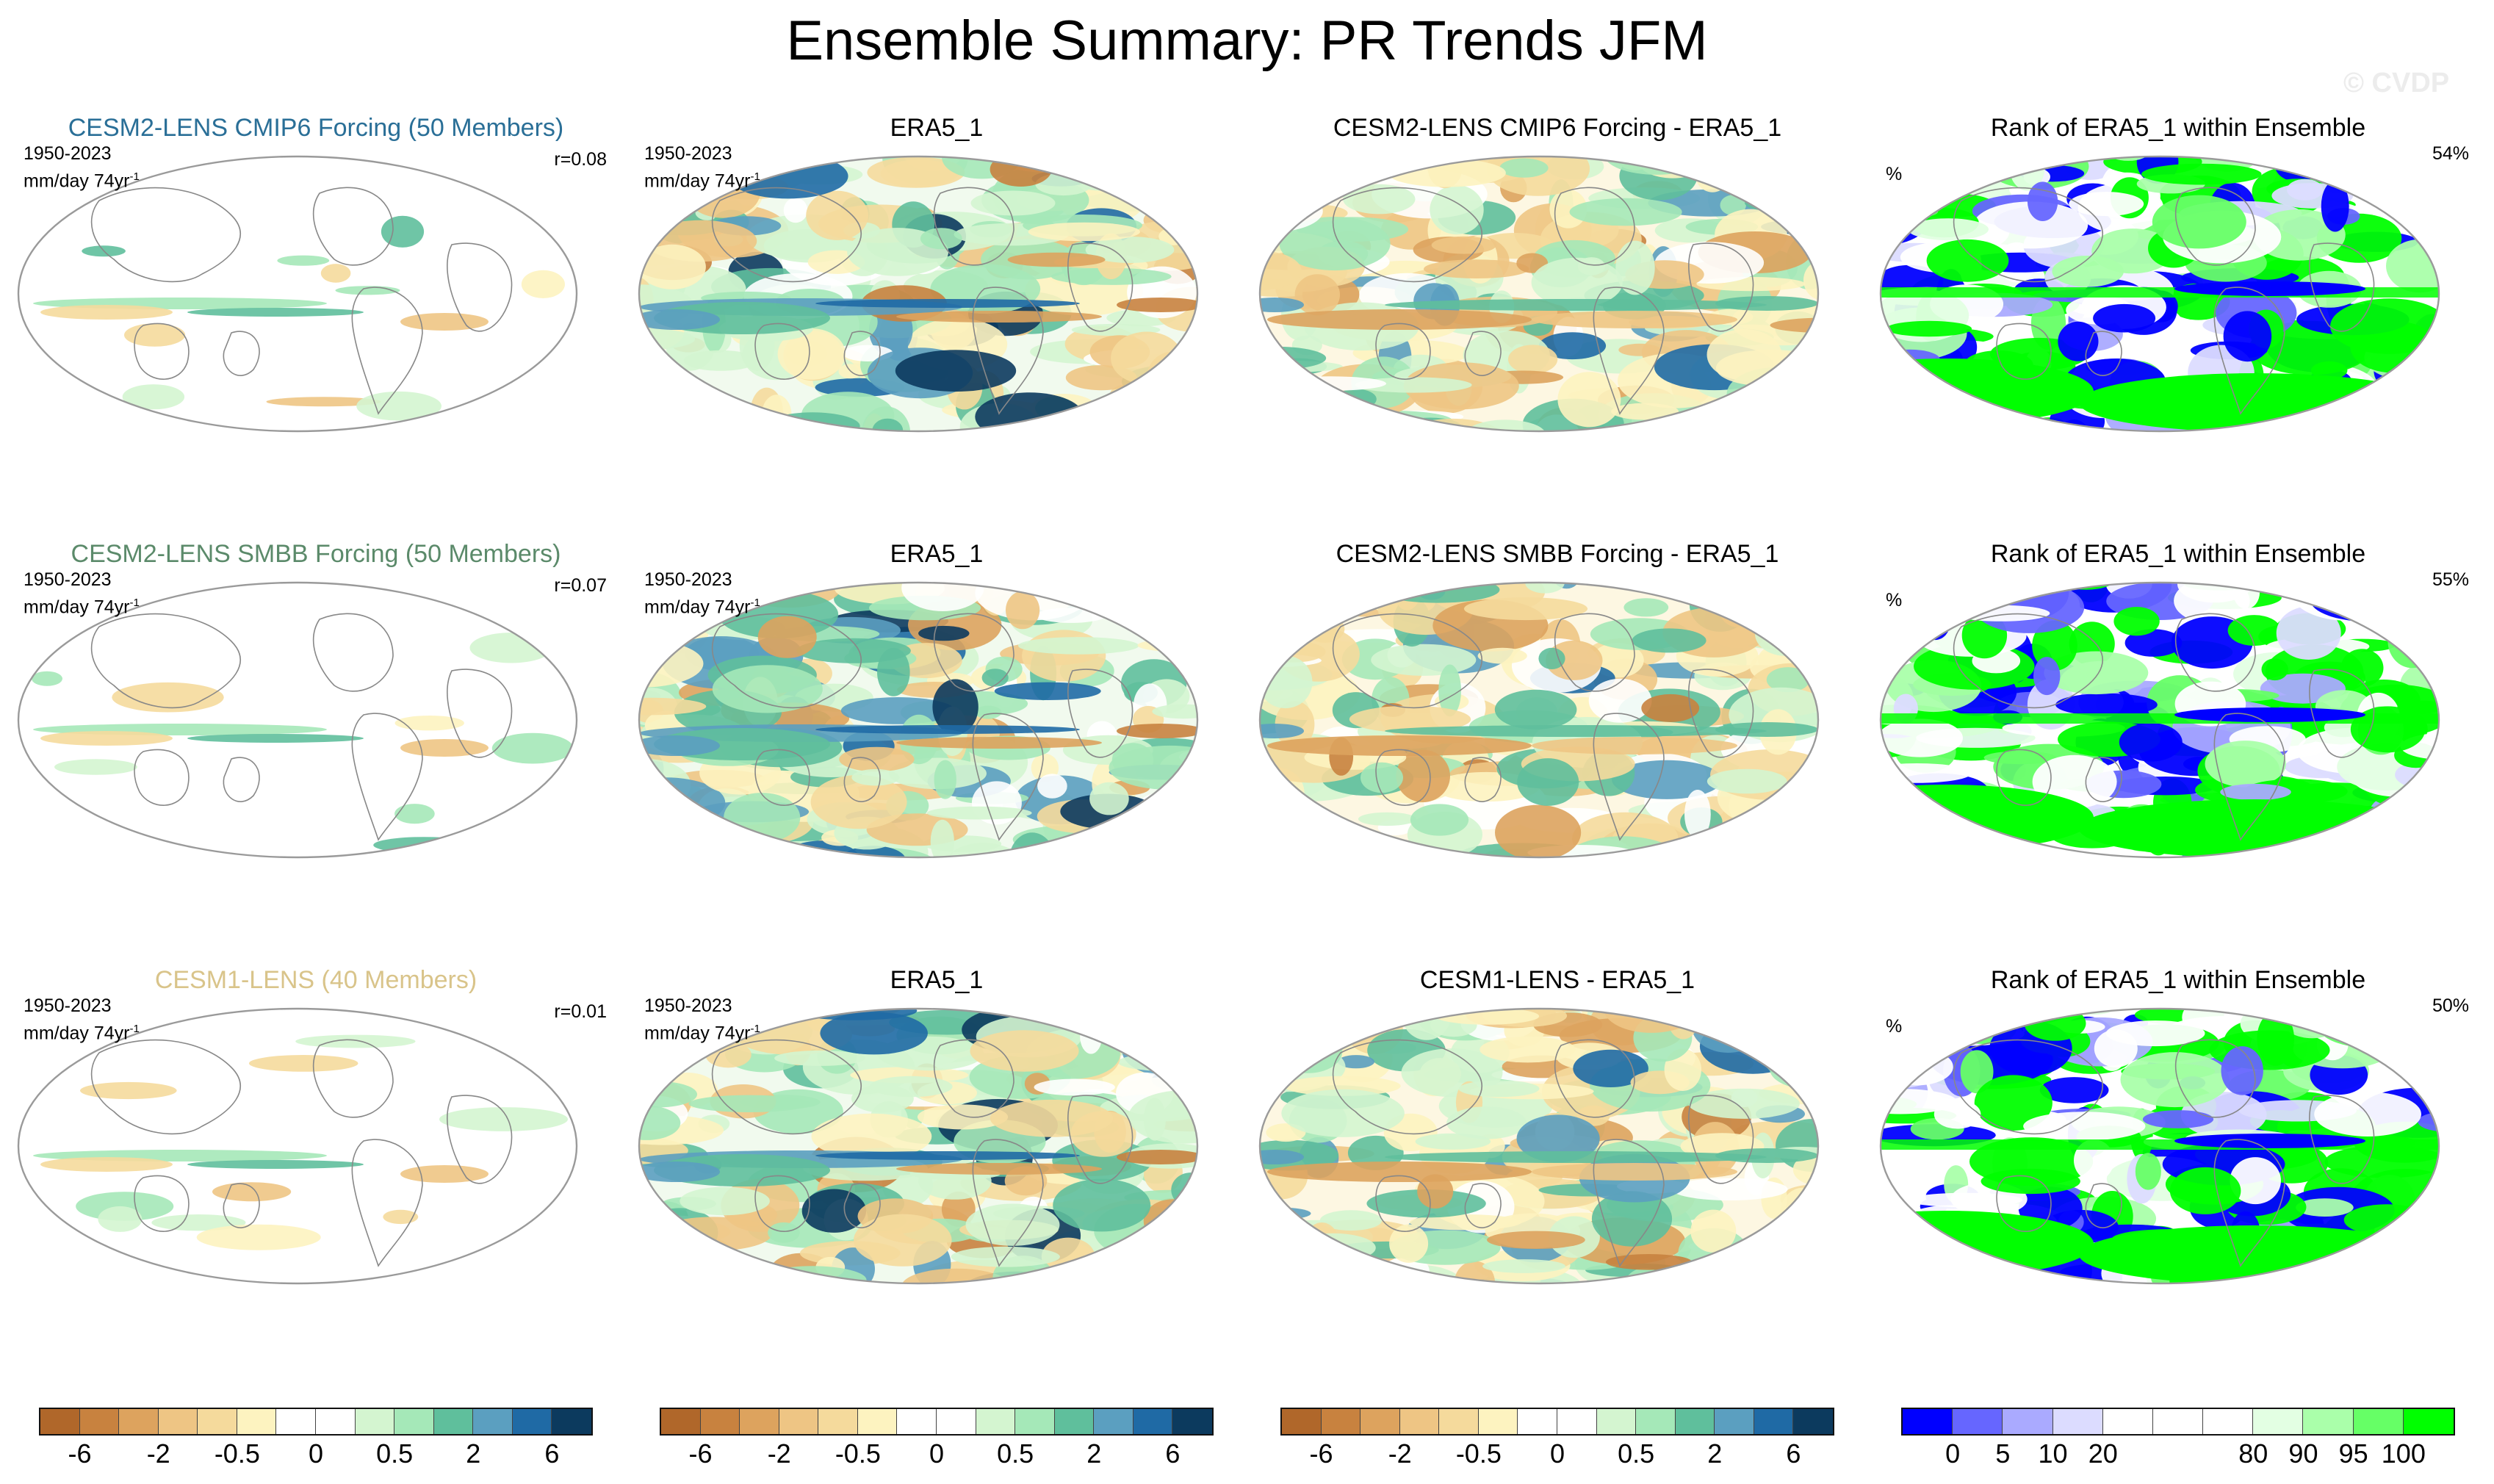 This screenshot has height=1484, width=2494. What do you see at coordinates (1478, 1453) in the screenshot?
I see `colorbar-tick-label: -0.5` at bounding box center [1478, 1453].